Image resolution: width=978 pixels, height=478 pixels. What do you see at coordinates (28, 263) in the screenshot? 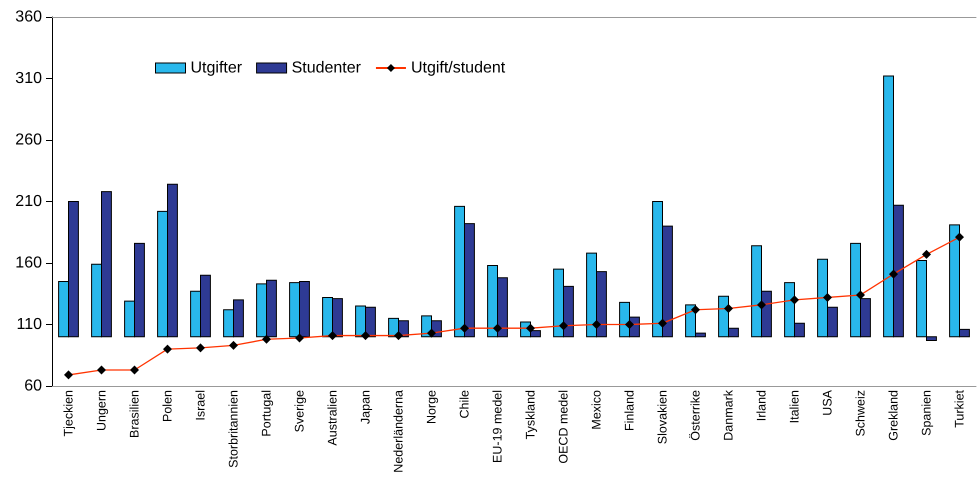
I see `y-tick-label: 160` at bounding box center [28, 263].